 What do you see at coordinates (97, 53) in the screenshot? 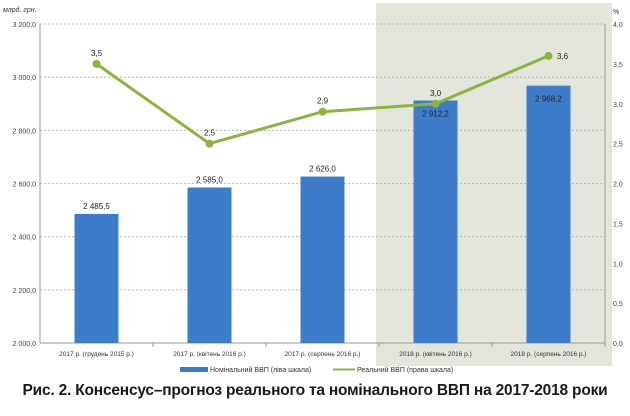
I see `line-value-label: 3,5` at bounding box center [97, 53].